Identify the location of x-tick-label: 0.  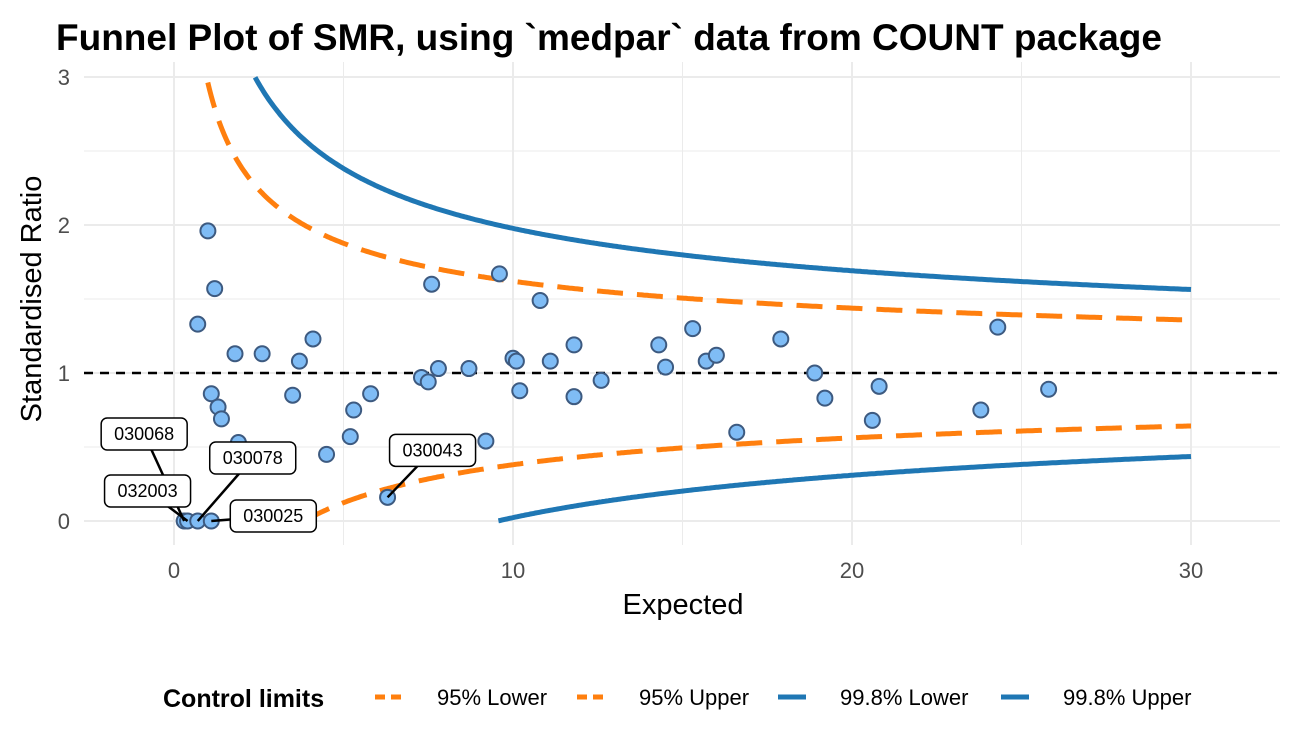
(174, 570).